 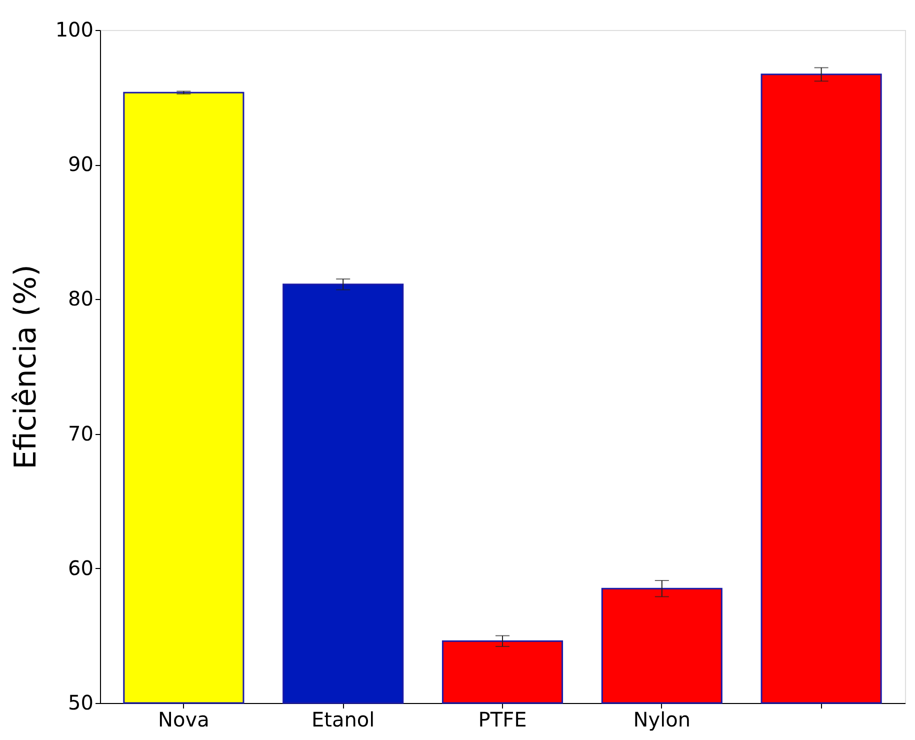 What do you see at coordinates (81, 164) in the screenshot?
I see `y-tick-label: 90` at bounding box center [81, 164].